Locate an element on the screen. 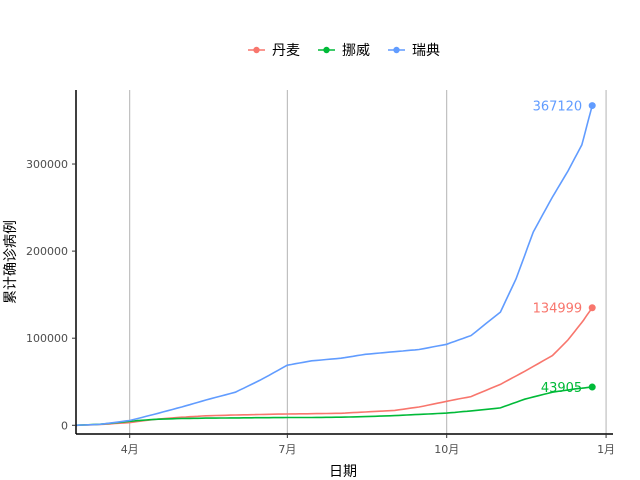  y-tick-label: 0 is located at coordinates (64, 425).